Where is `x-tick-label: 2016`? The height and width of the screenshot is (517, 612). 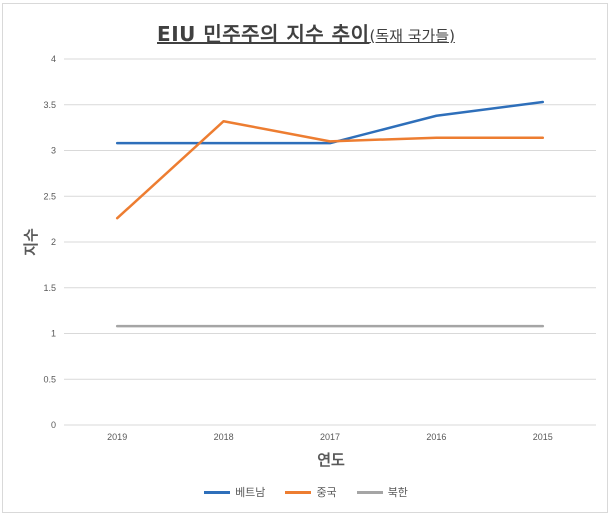
x-tick-label: 2016 is located at coordinates (436, 437).